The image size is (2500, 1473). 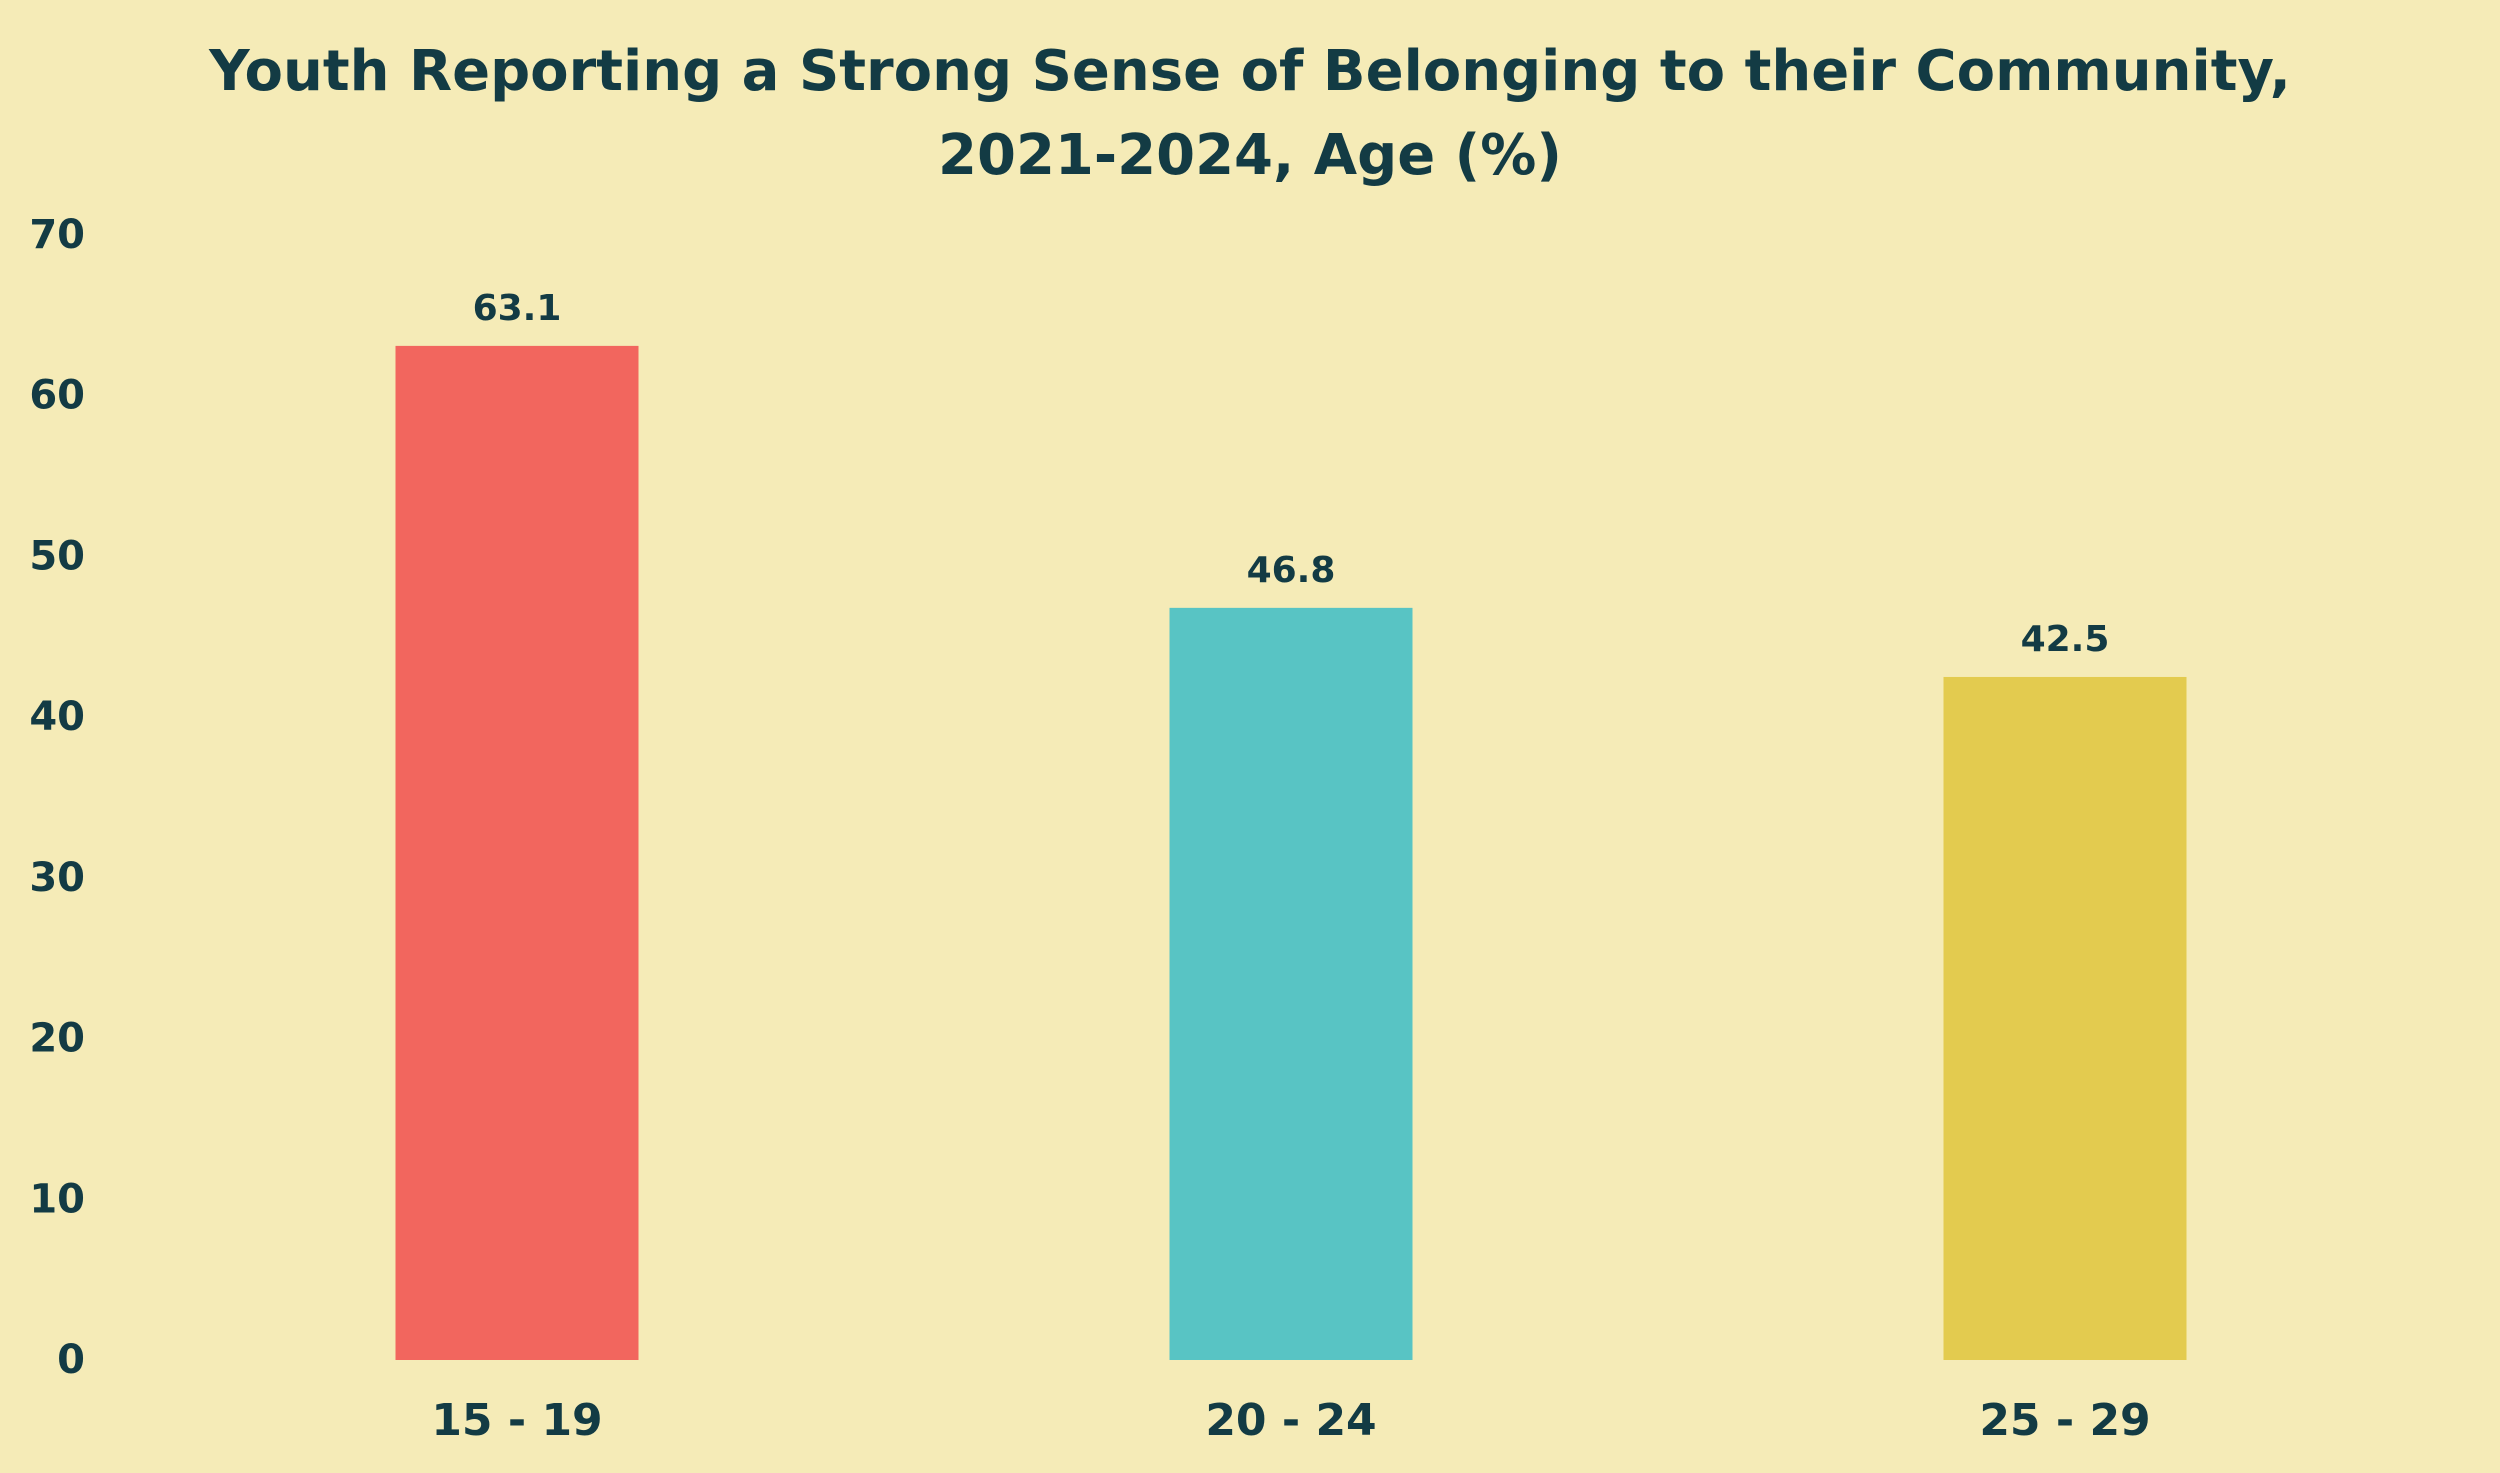 What do you see at coordinates (57, 1199) in the screenshot?
I see `y-tick-label: 10` at bounding box center [57, 1199].